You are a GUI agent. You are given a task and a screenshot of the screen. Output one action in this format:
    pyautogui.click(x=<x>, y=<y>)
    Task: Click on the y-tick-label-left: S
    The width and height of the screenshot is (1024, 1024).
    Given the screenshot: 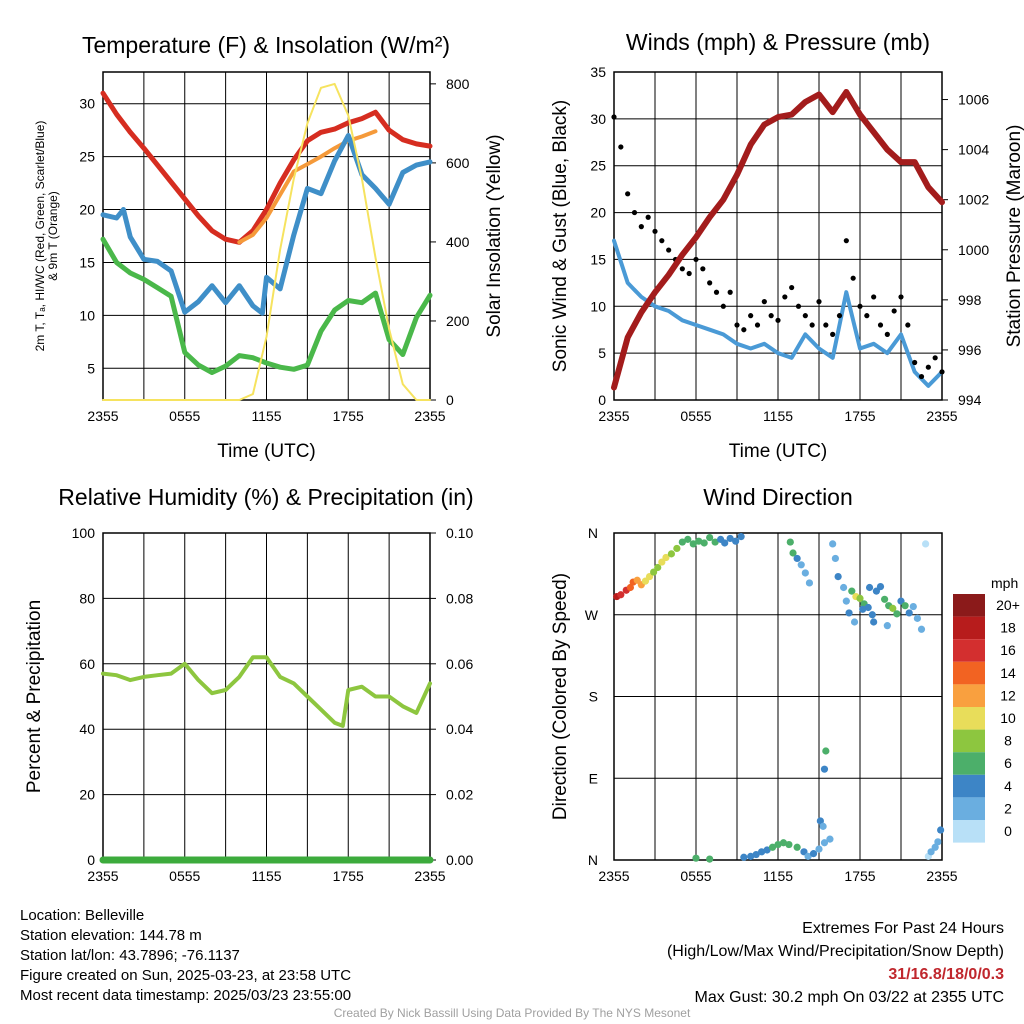 What is the action you would take?
    pyautogui.click(x=593, y=697)
    